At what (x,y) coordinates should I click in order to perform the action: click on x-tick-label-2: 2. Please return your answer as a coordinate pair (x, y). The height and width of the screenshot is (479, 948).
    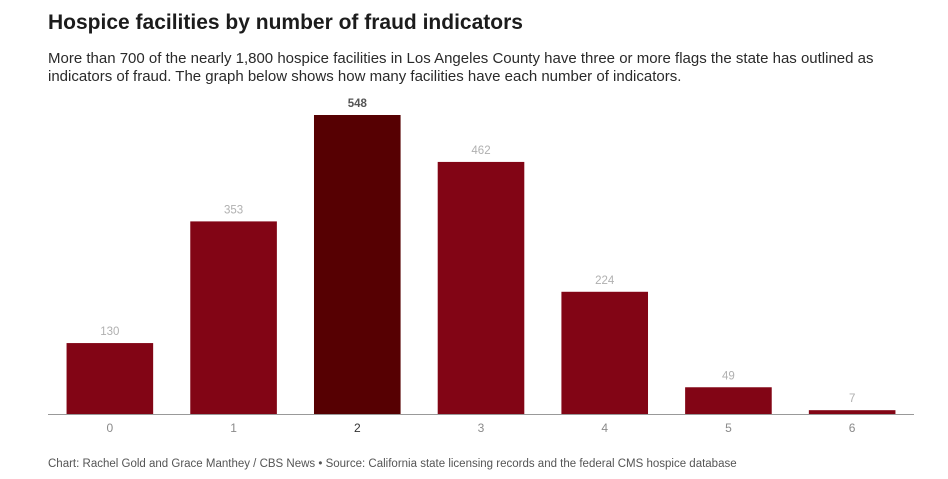
    Looking at the image, I should click on (357, 428).